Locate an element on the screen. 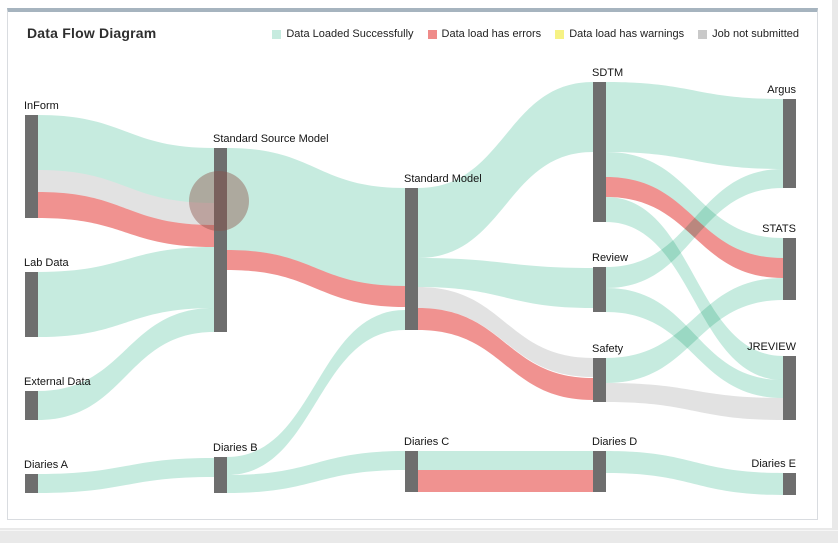  flow-ssm-to-standard_model-success is located at coordinates (316, 217).